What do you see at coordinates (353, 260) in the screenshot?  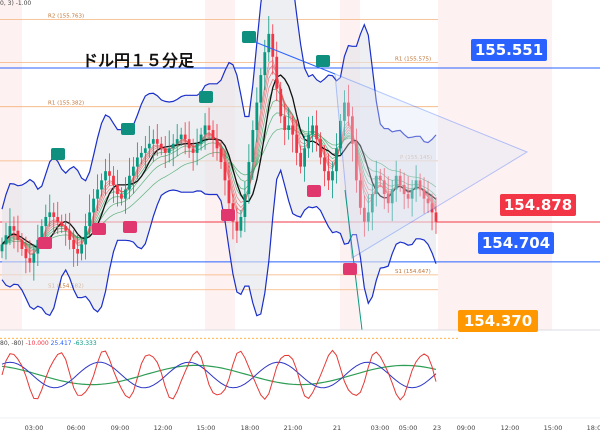 I see `trend-line-drop` at bounding box center [353, 260].